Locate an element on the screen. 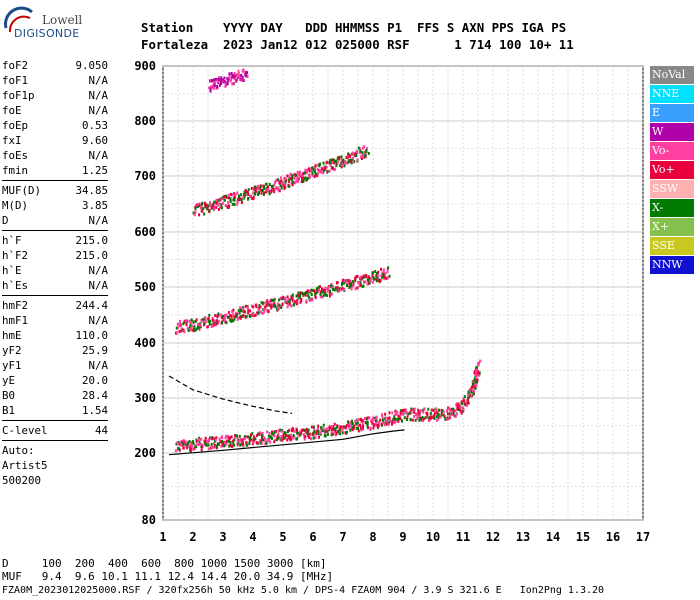 The height and width of the screenshot is (600, 700). param-value: 20.0 is located at coordinates (94, 380).